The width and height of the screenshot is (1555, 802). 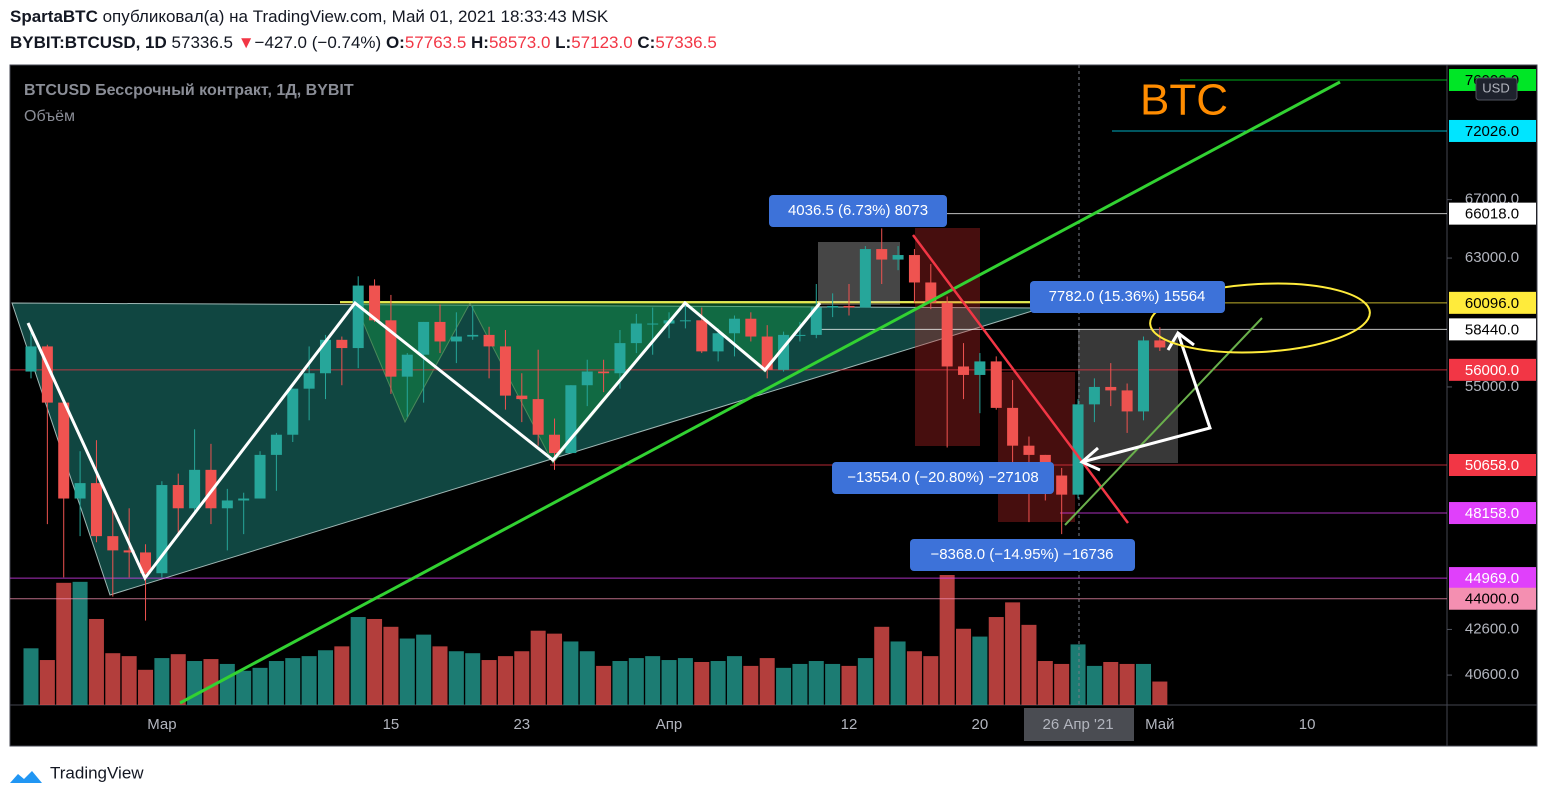 What do you see at coordinates (1022, 555) in the screenshot?
I see `measure-label: −8368.0 (−14.95%) −16736` at bounding box center [1022, 555].